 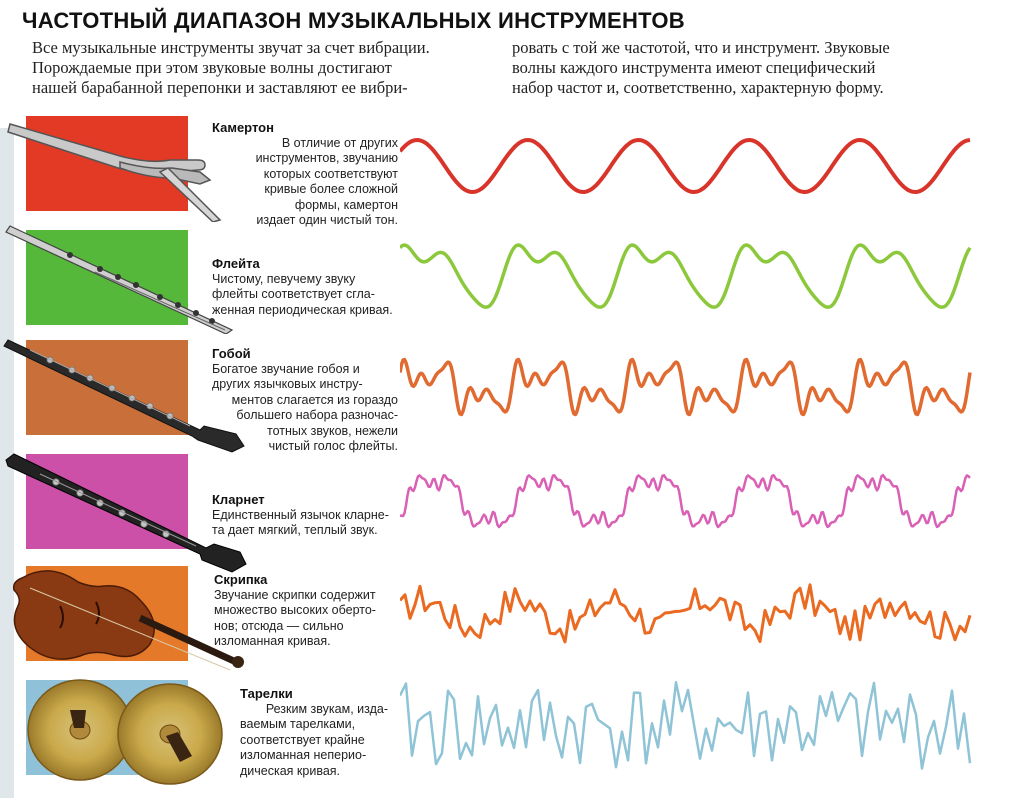 What do you see at coordinates (300, 514) in the screenshot?
I see `description-line: Единственный язычок кларне-` at bounding box center [300, 514].